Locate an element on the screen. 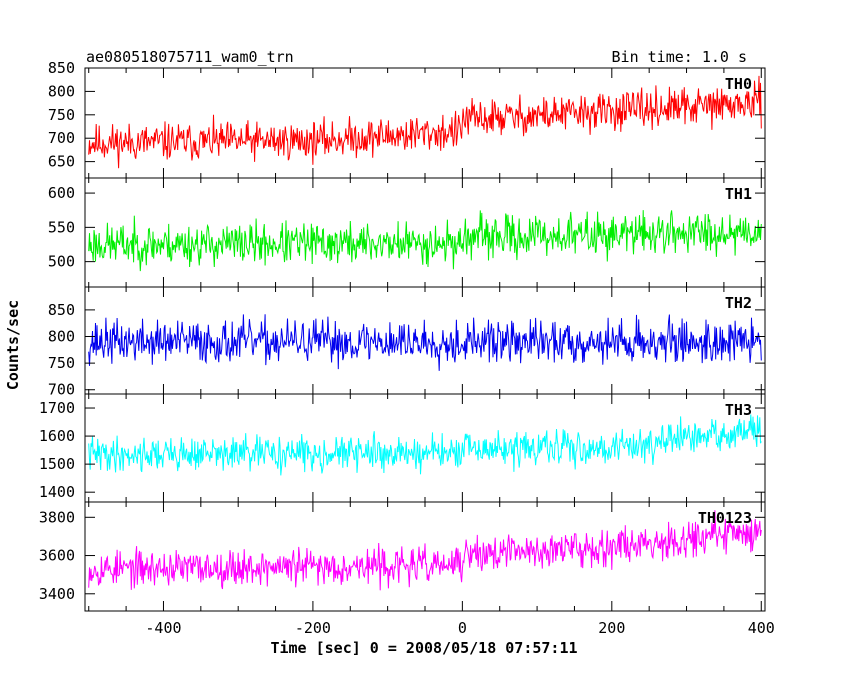 The height and width of the screenshot is (680, 850). x-tick-label: 400 is located at coordinates (761, 628).